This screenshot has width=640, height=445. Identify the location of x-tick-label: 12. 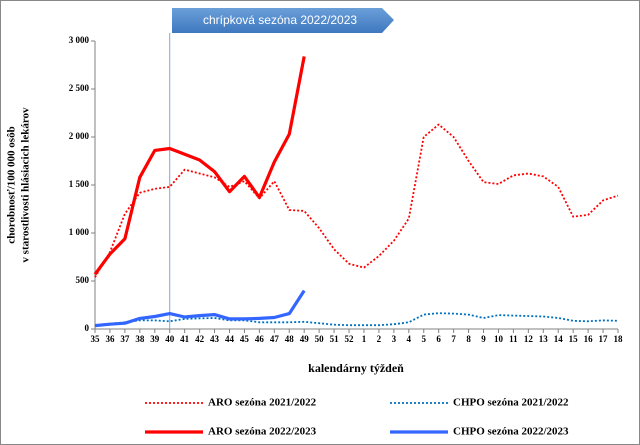
(529, 339).